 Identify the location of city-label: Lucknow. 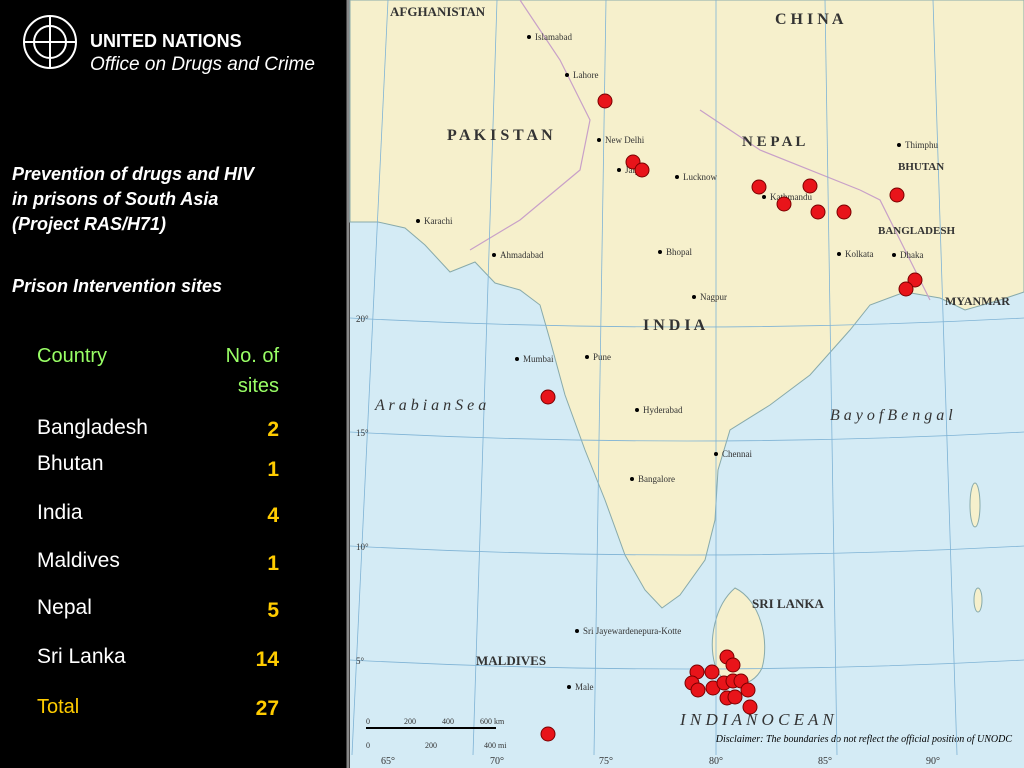
(700, 177).